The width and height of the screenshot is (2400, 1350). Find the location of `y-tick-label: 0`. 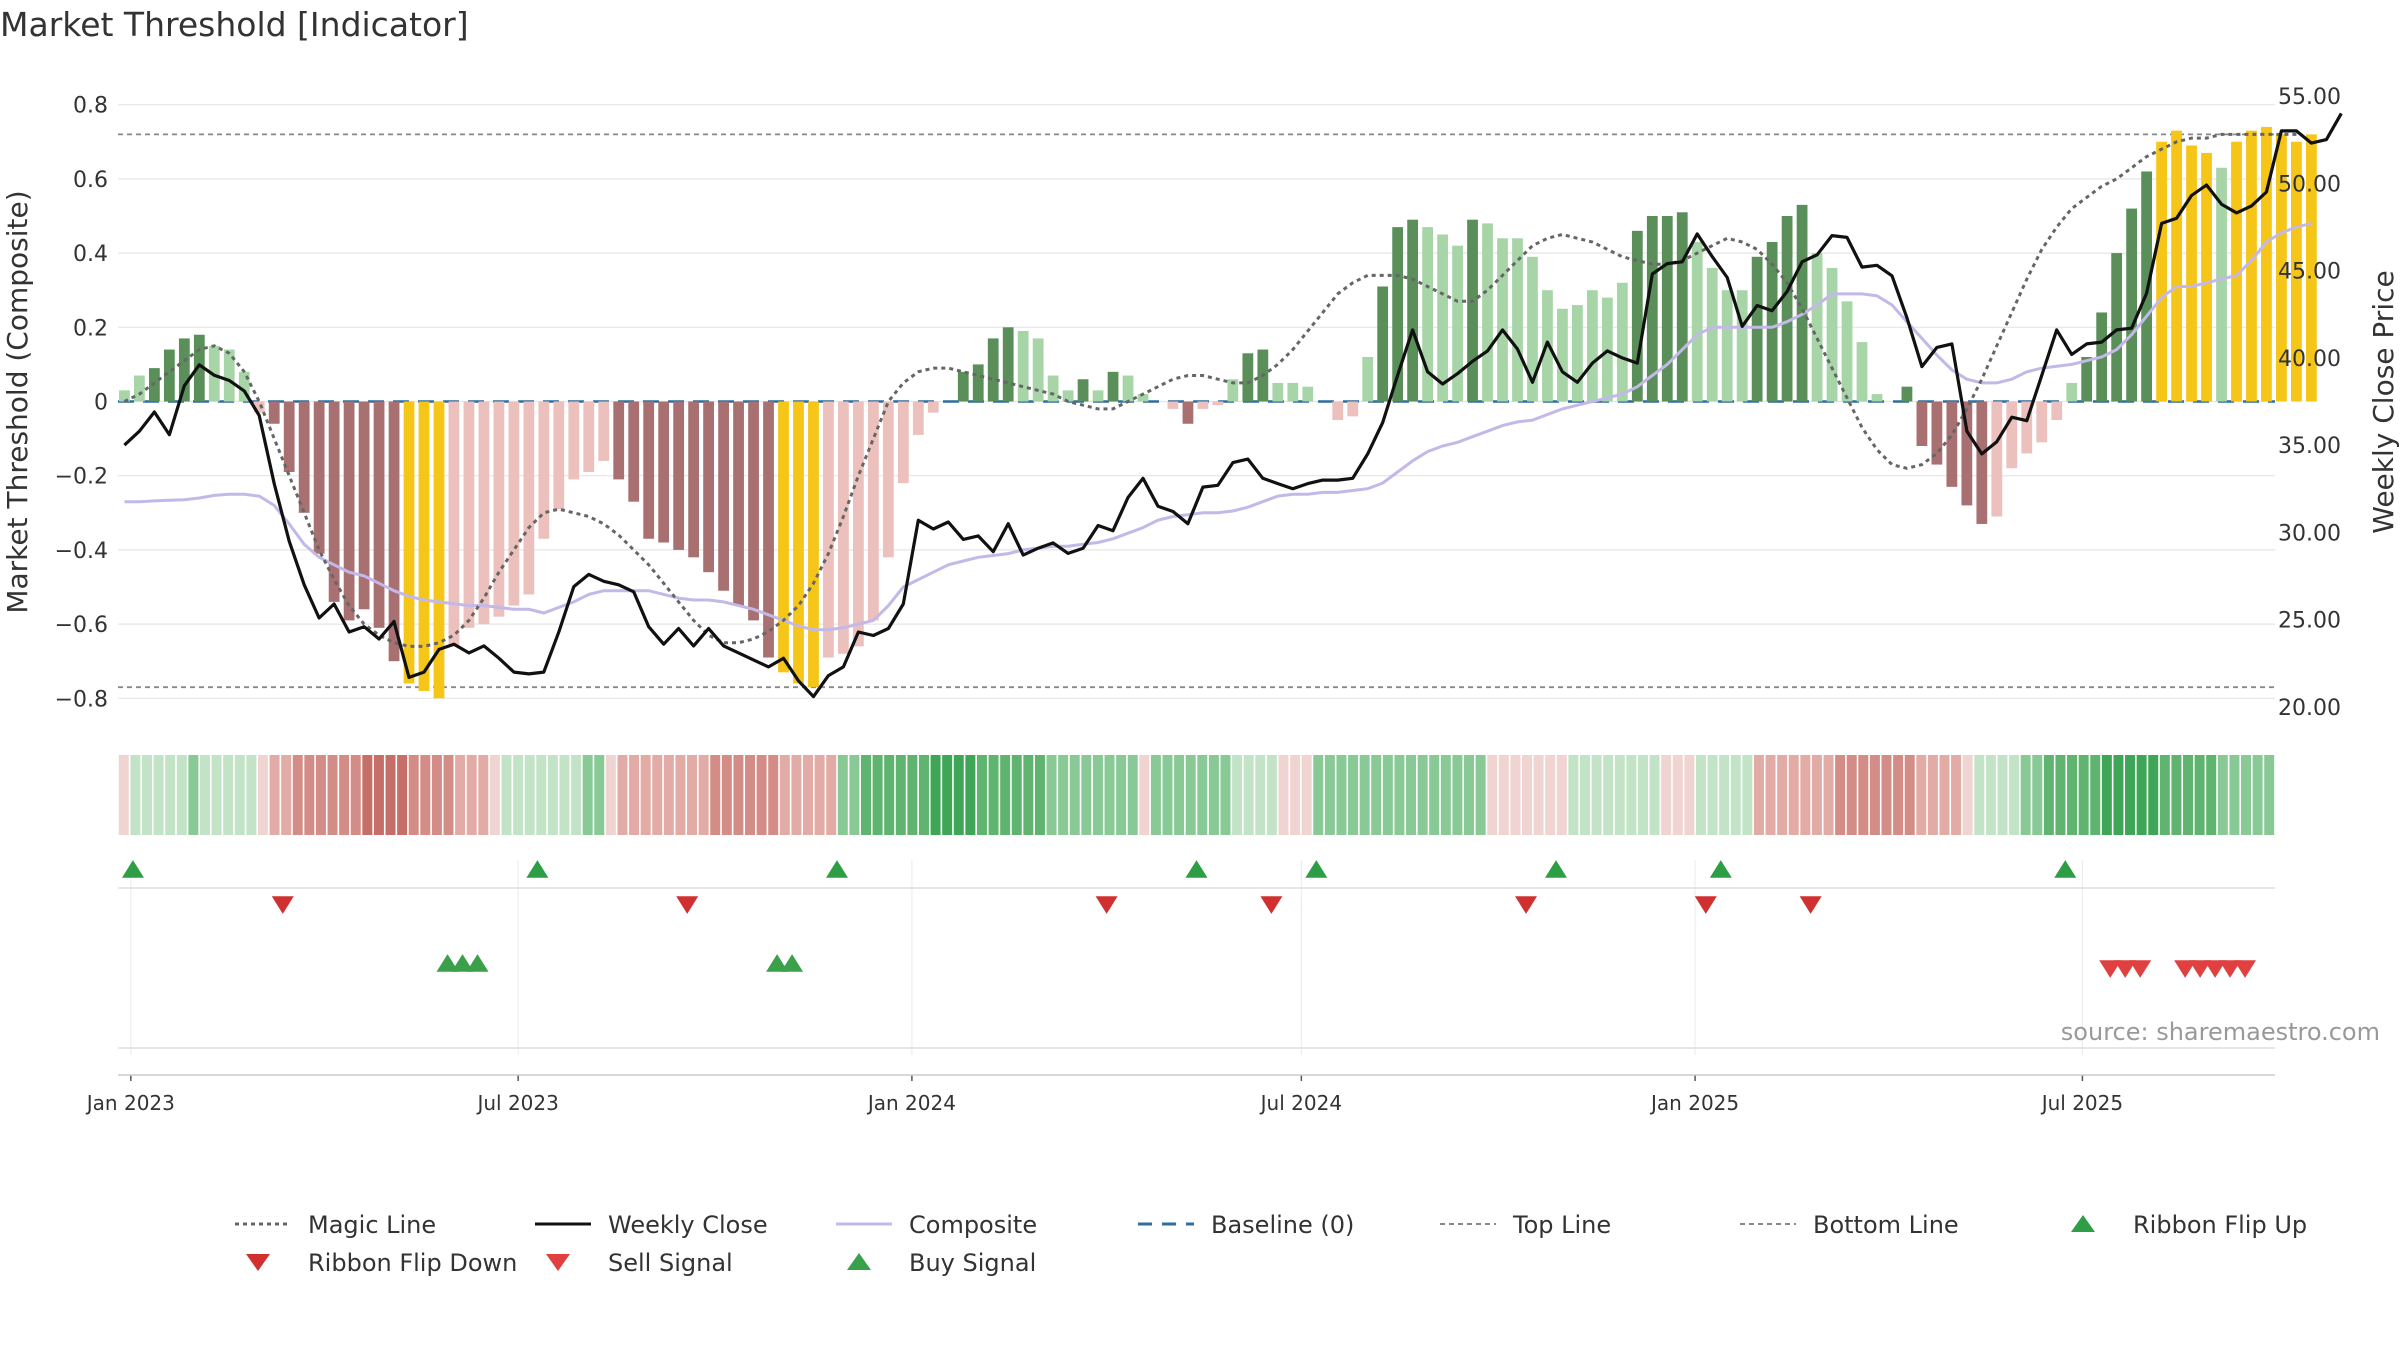

y-tick-label: 0 is located at coordinates (101, 403).